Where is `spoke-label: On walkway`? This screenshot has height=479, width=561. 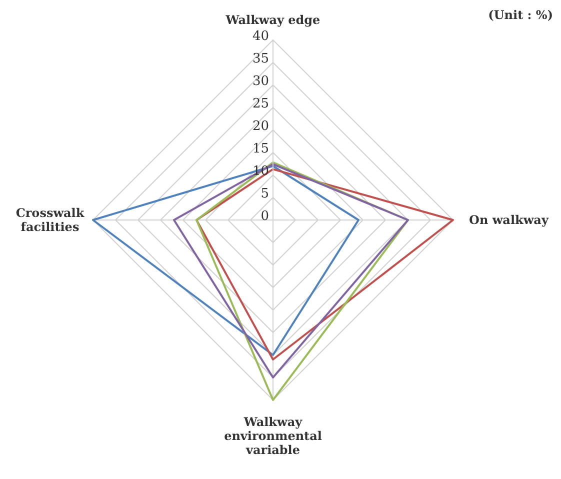
spoke-label: On walkway is located at coordinates (509, 220).